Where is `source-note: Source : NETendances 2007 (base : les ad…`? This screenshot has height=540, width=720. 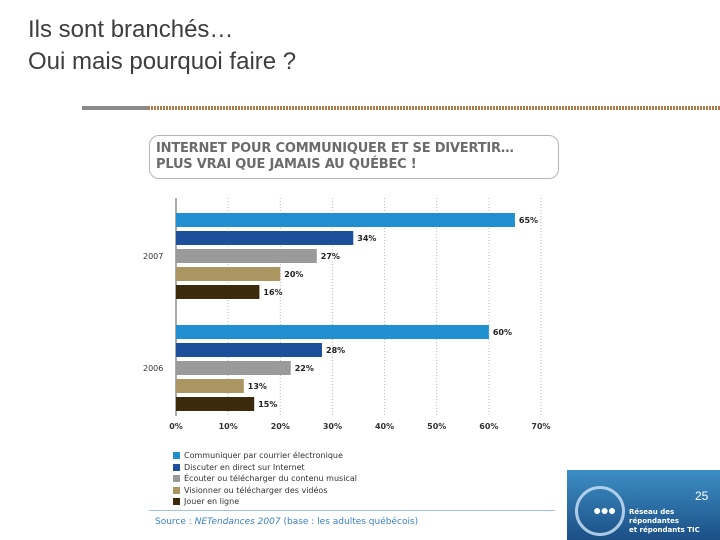 source-note: Source : NETendances 2007 (base : les ad… is located at coordinates (286, 522).